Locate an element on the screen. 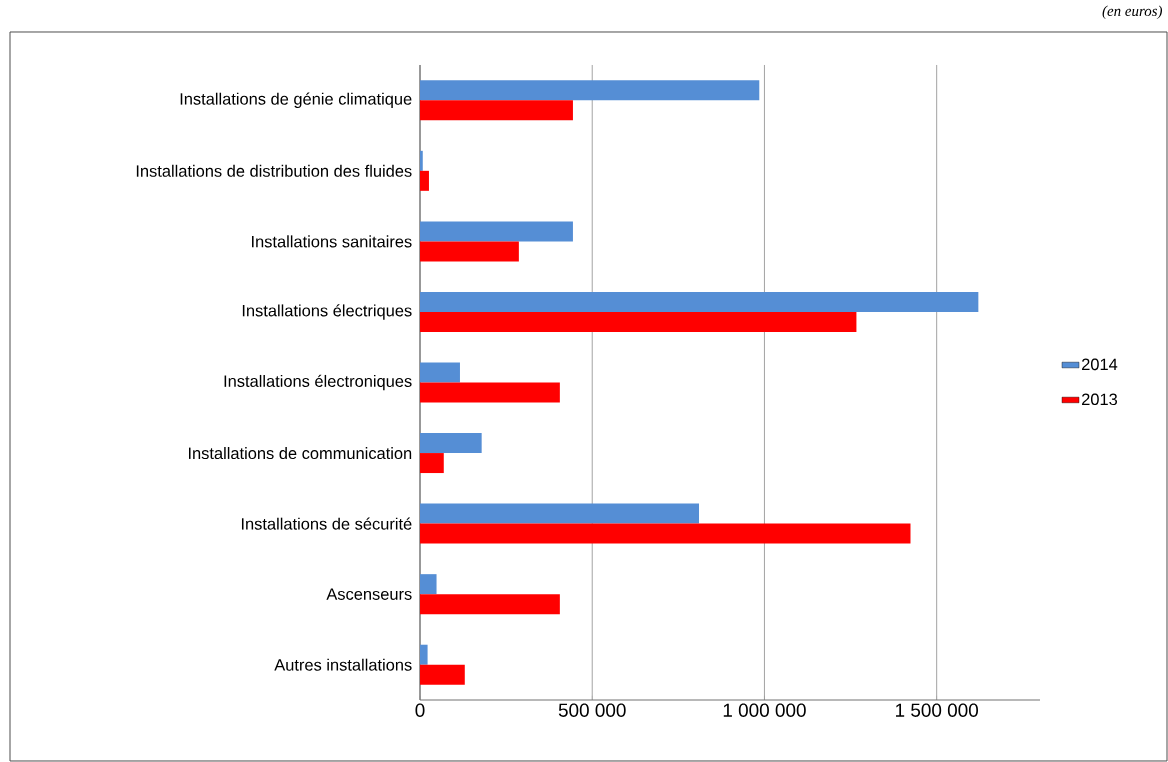  y-tick-label: Installations de génie climatique is located at coordinates (296, 100).